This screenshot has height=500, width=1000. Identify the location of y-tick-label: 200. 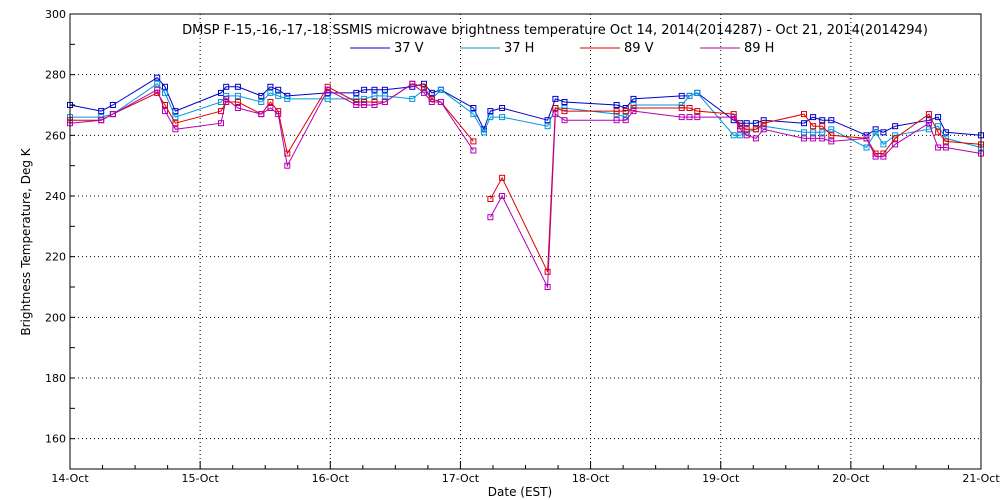
(55, 317).